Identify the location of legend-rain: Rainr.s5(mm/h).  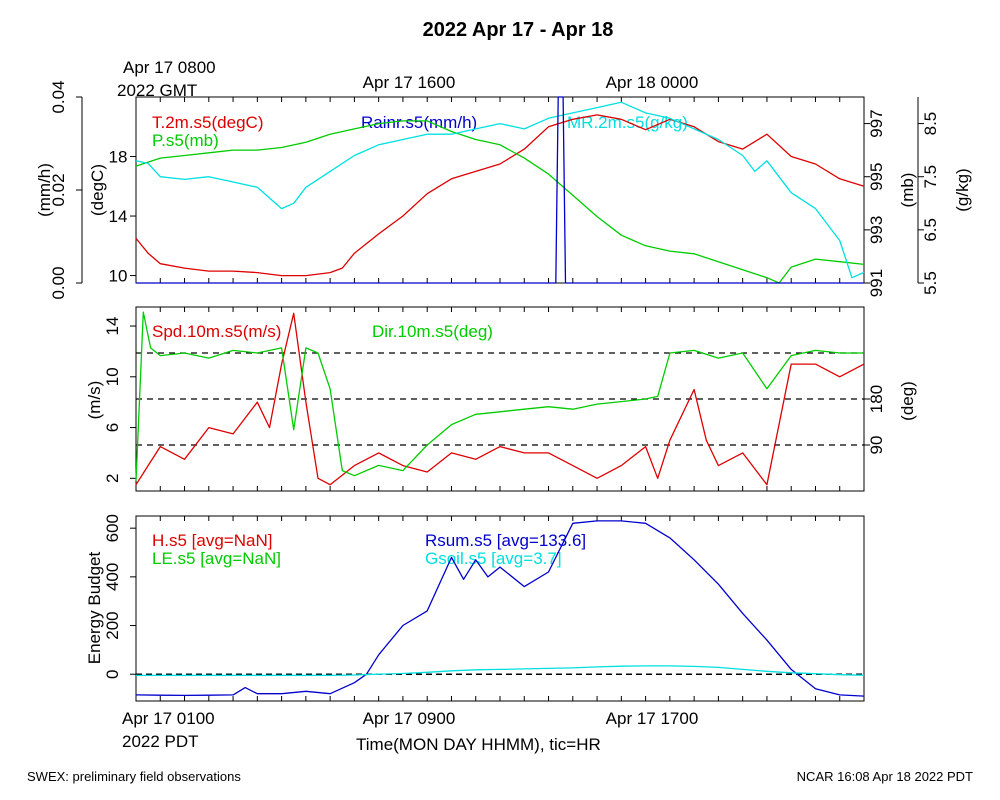
(419, 122).